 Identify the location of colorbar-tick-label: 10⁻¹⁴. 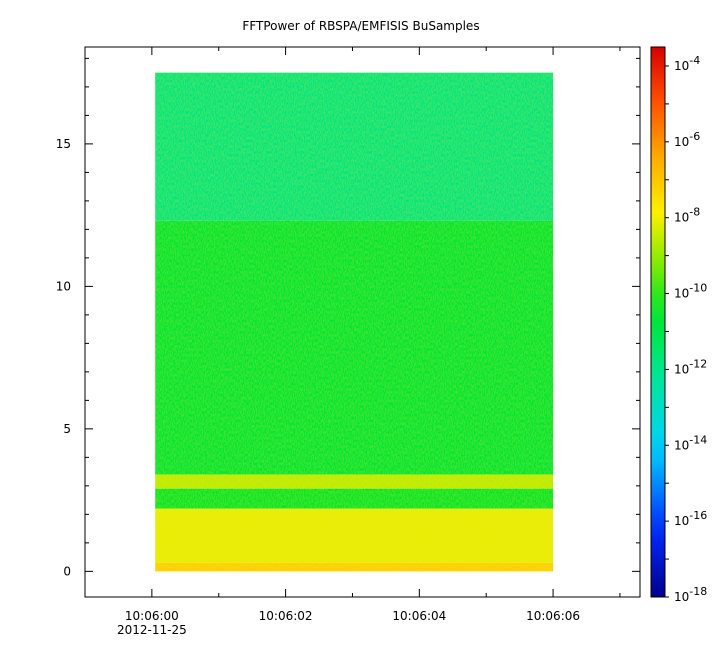
(690, 442).